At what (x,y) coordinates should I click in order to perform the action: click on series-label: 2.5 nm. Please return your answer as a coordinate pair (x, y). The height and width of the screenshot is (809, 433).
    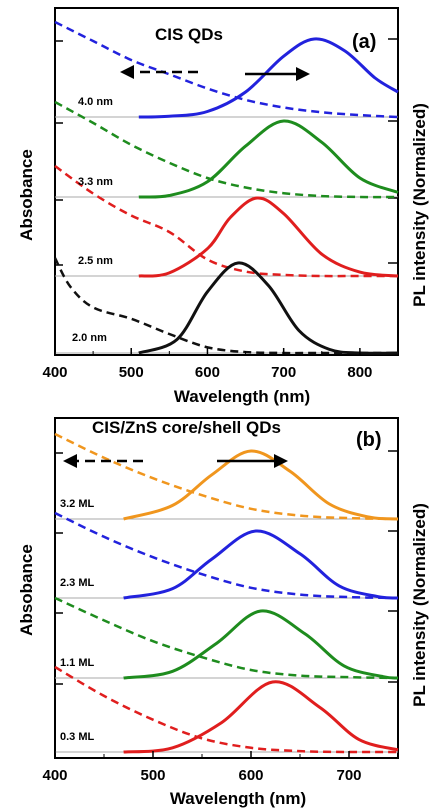
    Looking at the image, I should click on (95, 261).